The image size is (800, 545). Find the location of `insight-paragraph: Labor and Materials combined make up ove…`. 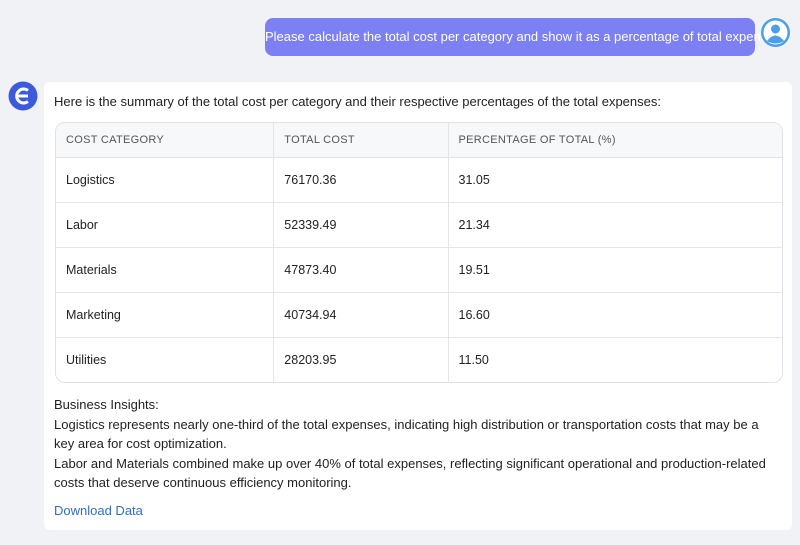

insight-paragraph: Labor and Materials combined make up ove… is located at coordinates (410, 473).